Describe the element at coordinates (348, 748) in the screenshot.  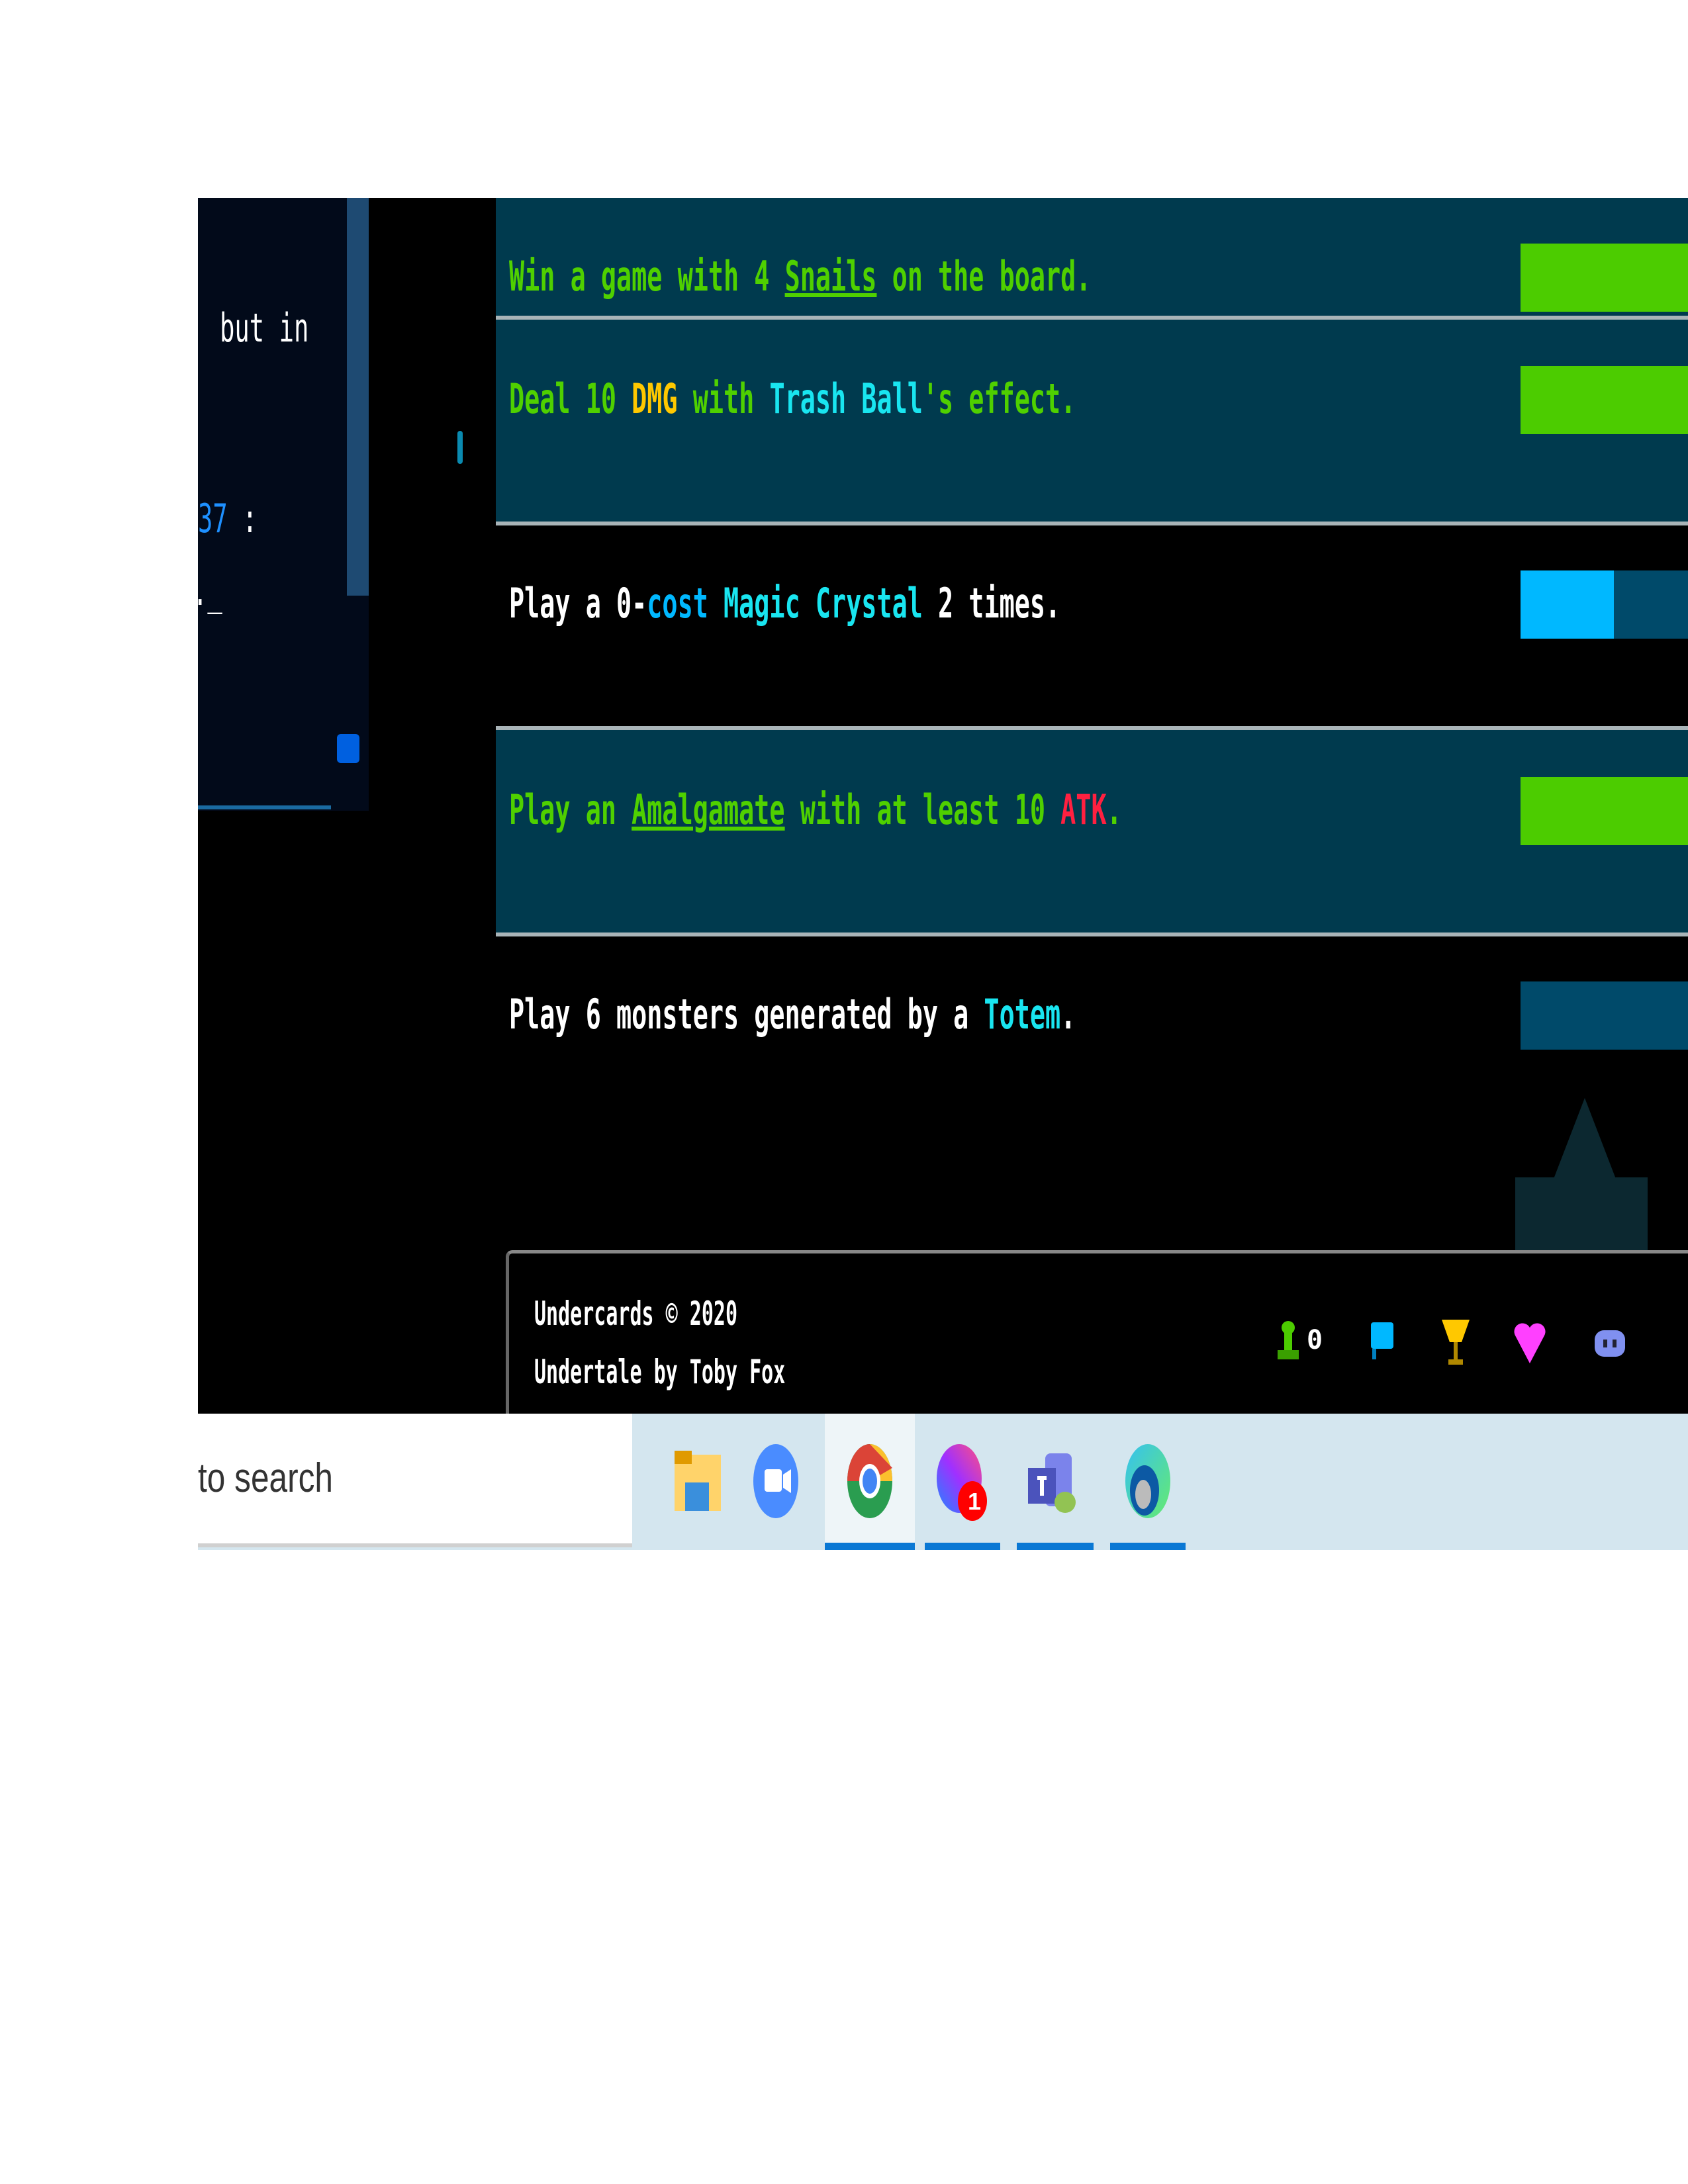
I see `chat-bubble-icon` at that location.